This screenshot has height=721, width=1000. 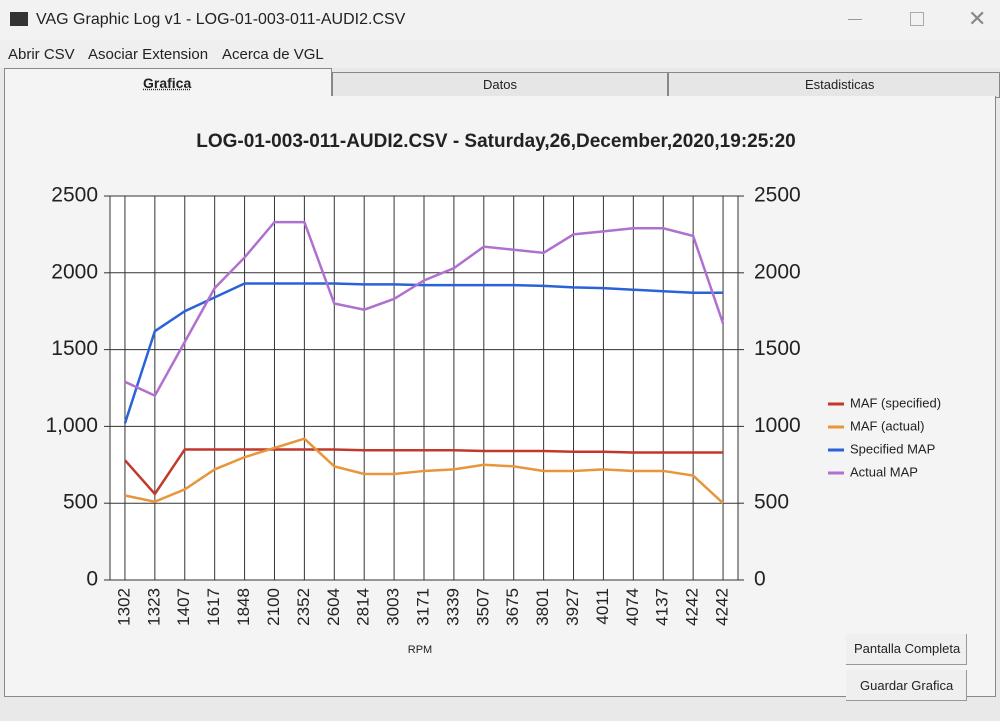 I want to click on tab-label: Estadisticas, so click(x=840, y=84).